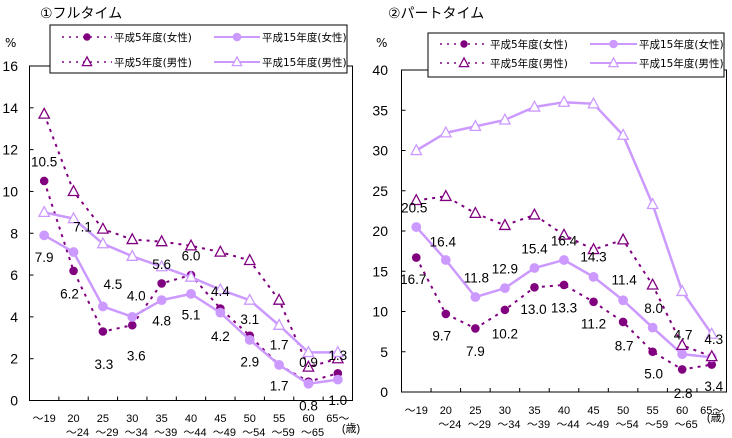 The height and width of the screenshot is (438, 732). Describe the element at coordinates (533, 309) in the screenshot. I see `data-label-female-h5: 13.0` at that location.